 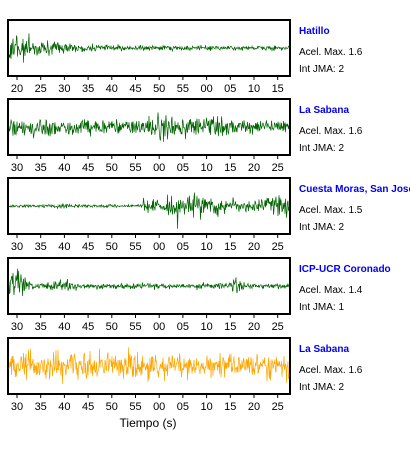 What do you see at coordinates (354, 189) in the screenshot?
I see `station-name: Cuesta Moras, San Jose` at bounding box center [354, 189].